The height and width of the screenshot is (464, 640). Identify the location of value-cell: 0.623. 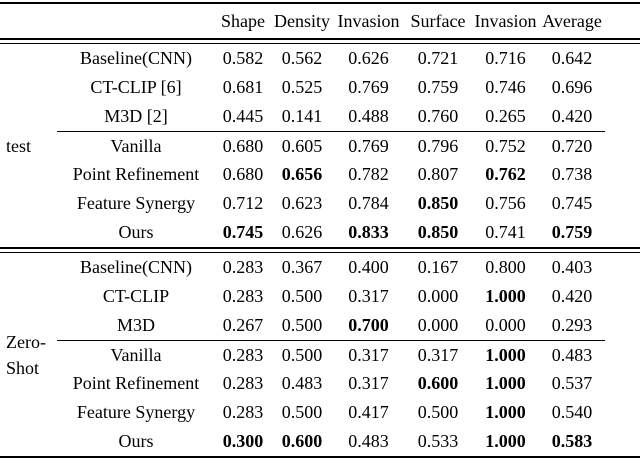
(302, 203).